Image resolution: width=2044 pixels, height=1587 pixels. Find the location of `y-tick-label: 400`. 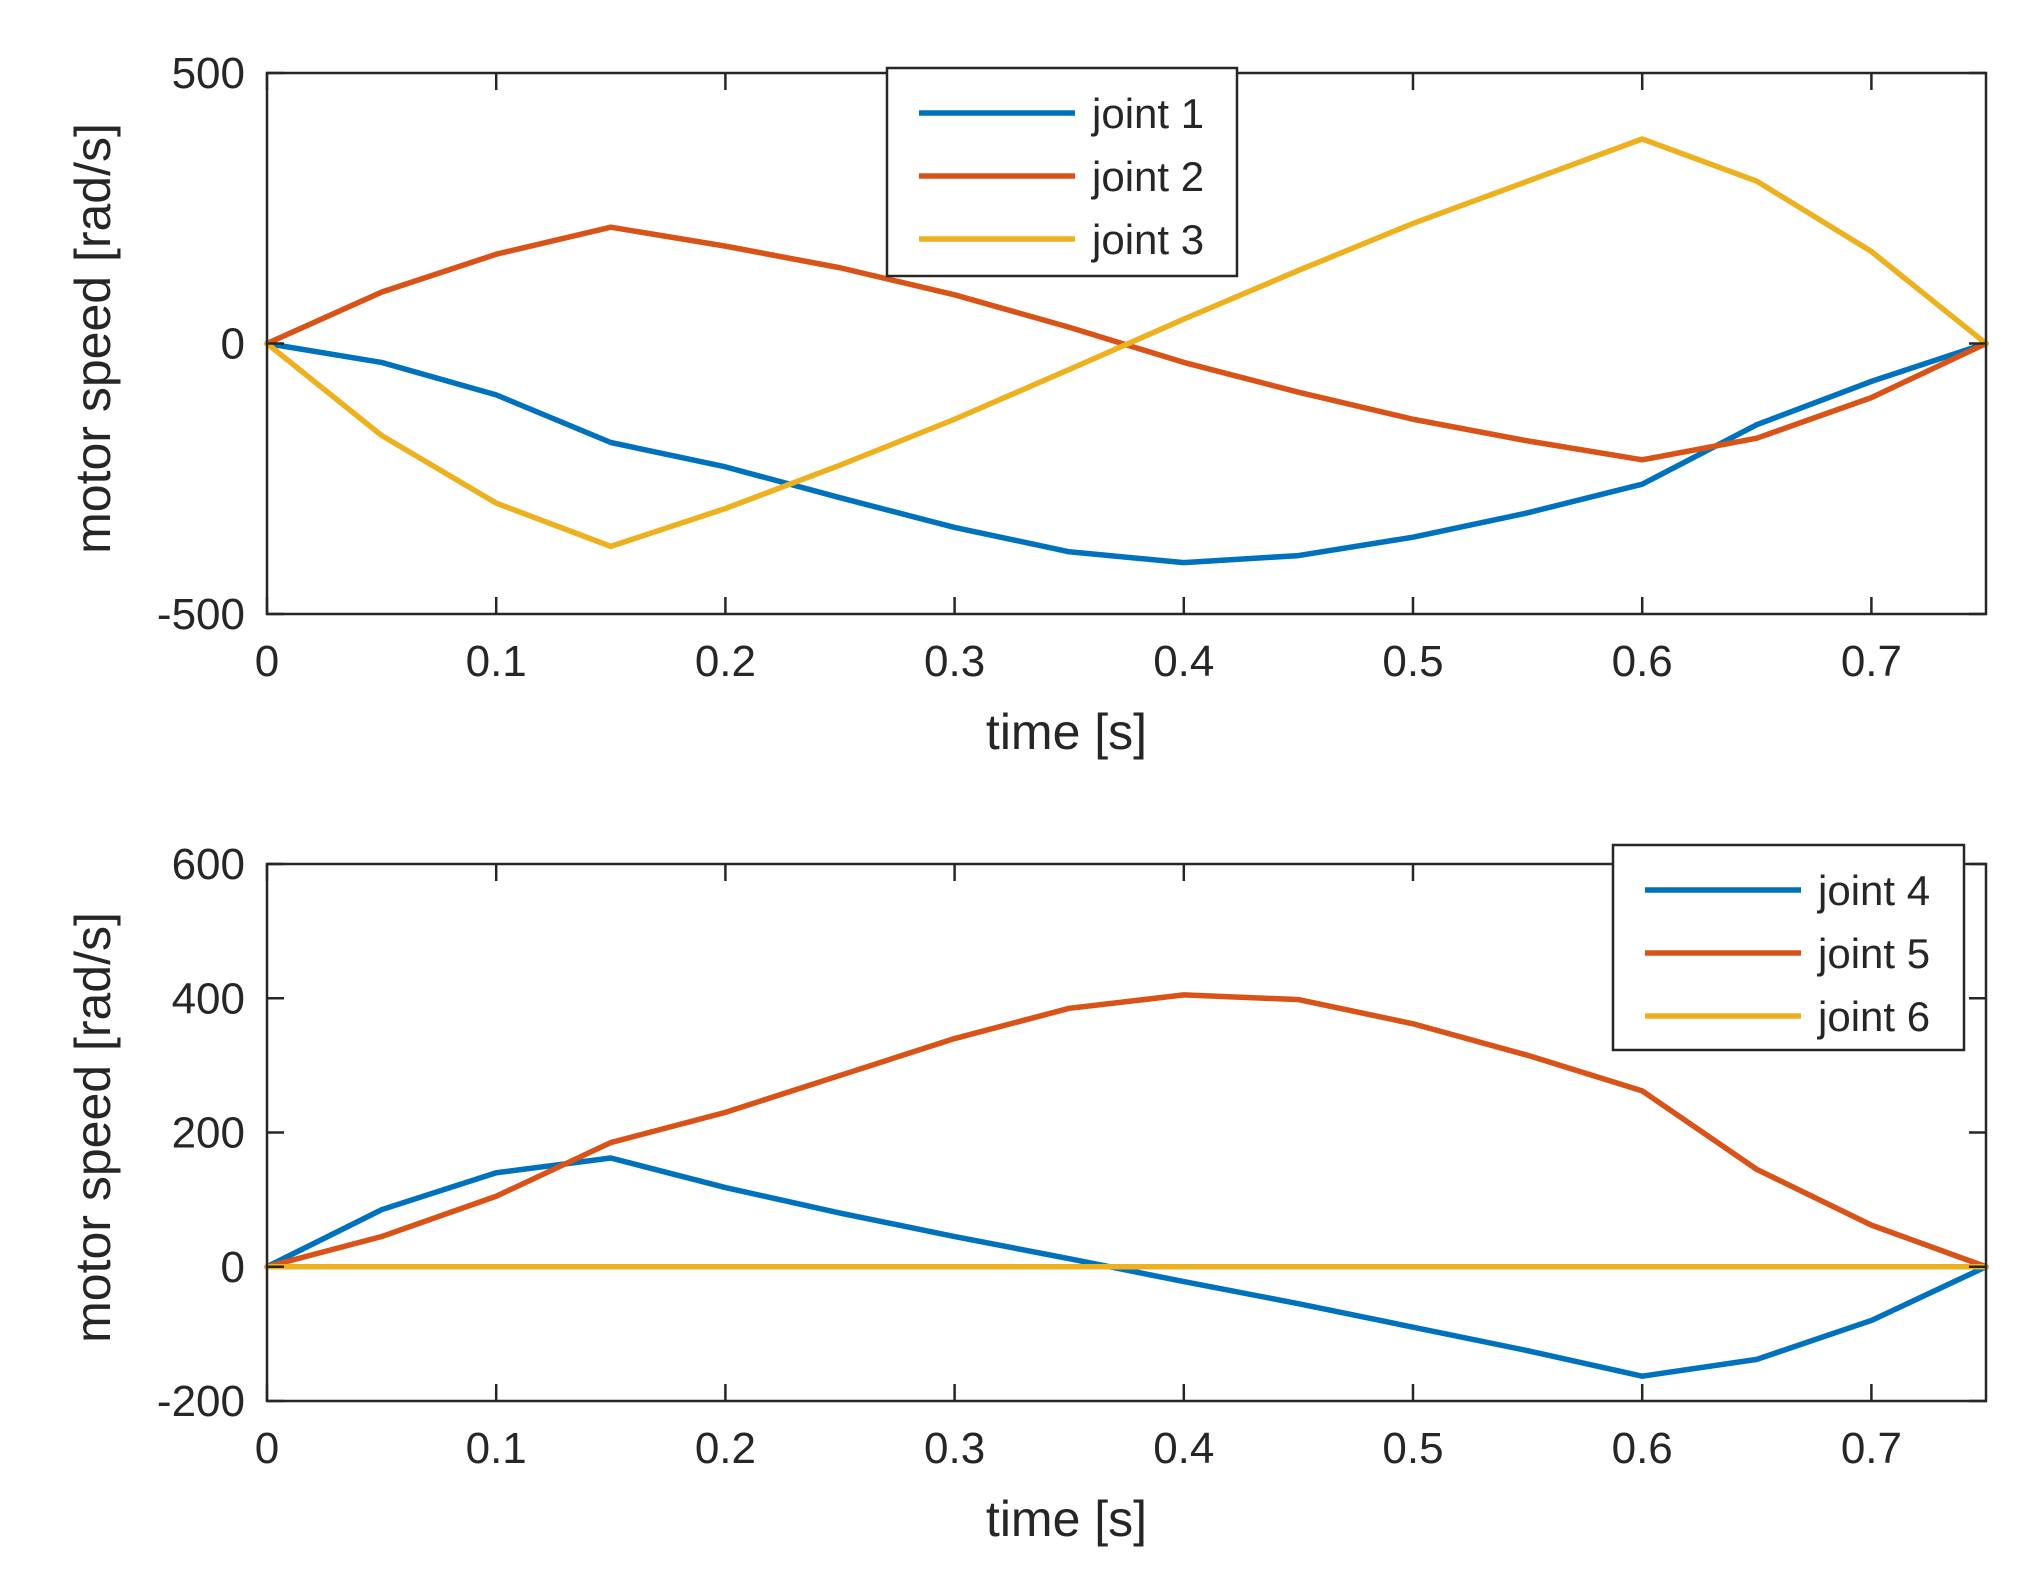

y-tick-label: 400 is located at coordinates (208, 998).